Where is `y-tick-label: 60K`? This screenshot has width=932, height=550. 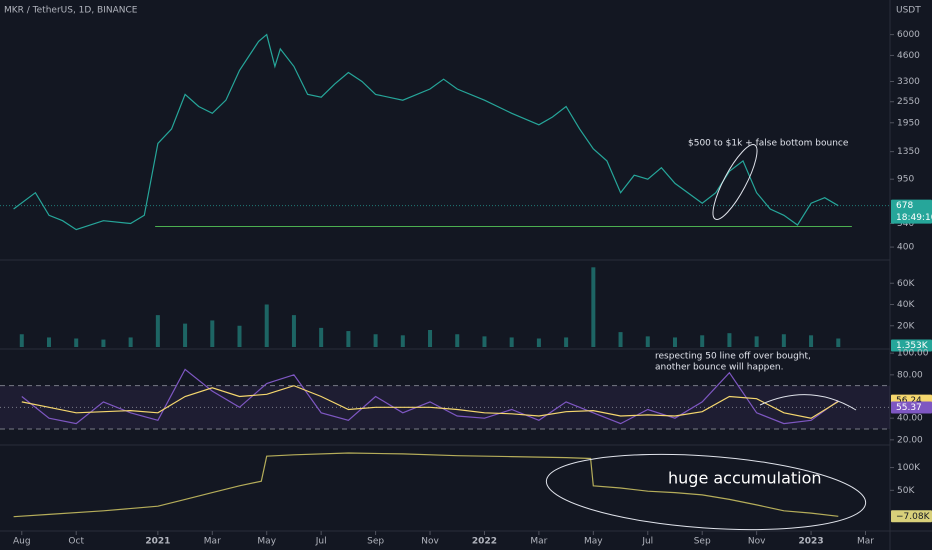 y-tick-label: 60K is located at coordinates (906, 284).